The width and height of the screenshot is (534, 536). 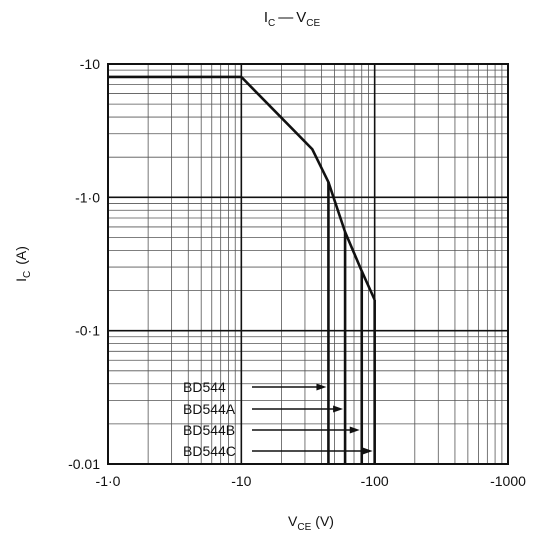 What do you see at coordinates (311, 523) in the screenshot?
I see `x-axis-label: VCE (V)` at bounding box center [311, 523].